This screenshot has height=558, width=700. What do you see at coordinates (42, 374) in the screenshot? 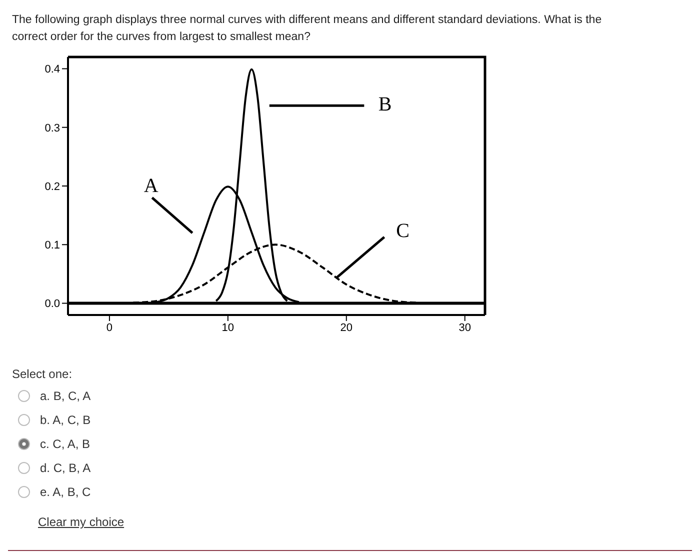
I see `text: Select one:` at bounding box center [42, 374].